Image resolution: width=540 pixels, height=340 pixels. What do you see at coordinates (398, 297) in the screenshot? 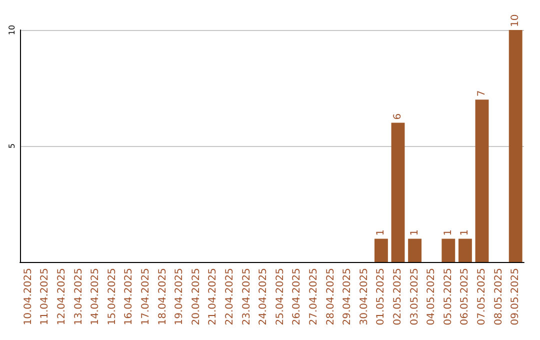
I see `x-tick-label: 02.05.2025` at bounding box center [398, 297].